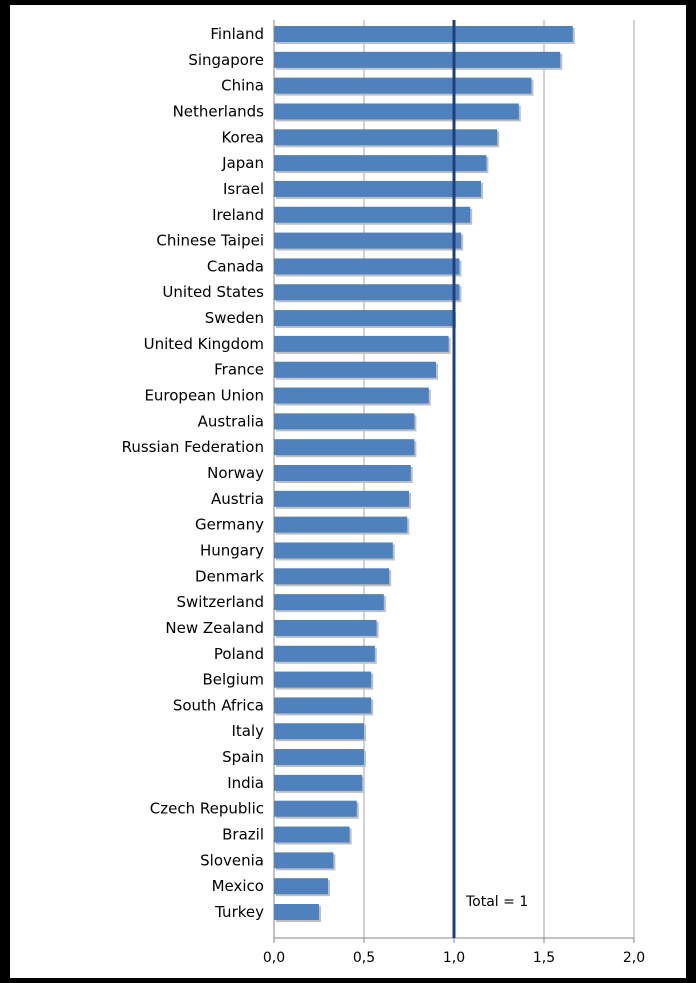 This screenshot has width=696, height=983. Describe the element at coordinates (243, 835) in the screenshot. I see `category-label: Brazil` at that location.